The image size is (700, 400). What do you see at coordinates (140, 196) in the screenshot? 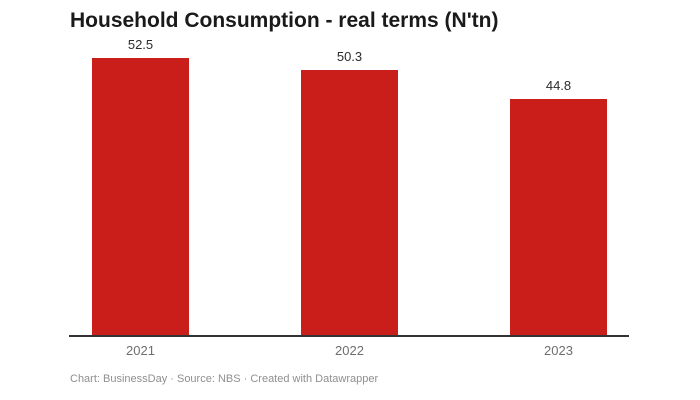
I see `bar-2021` at bounding box center [140, 196].